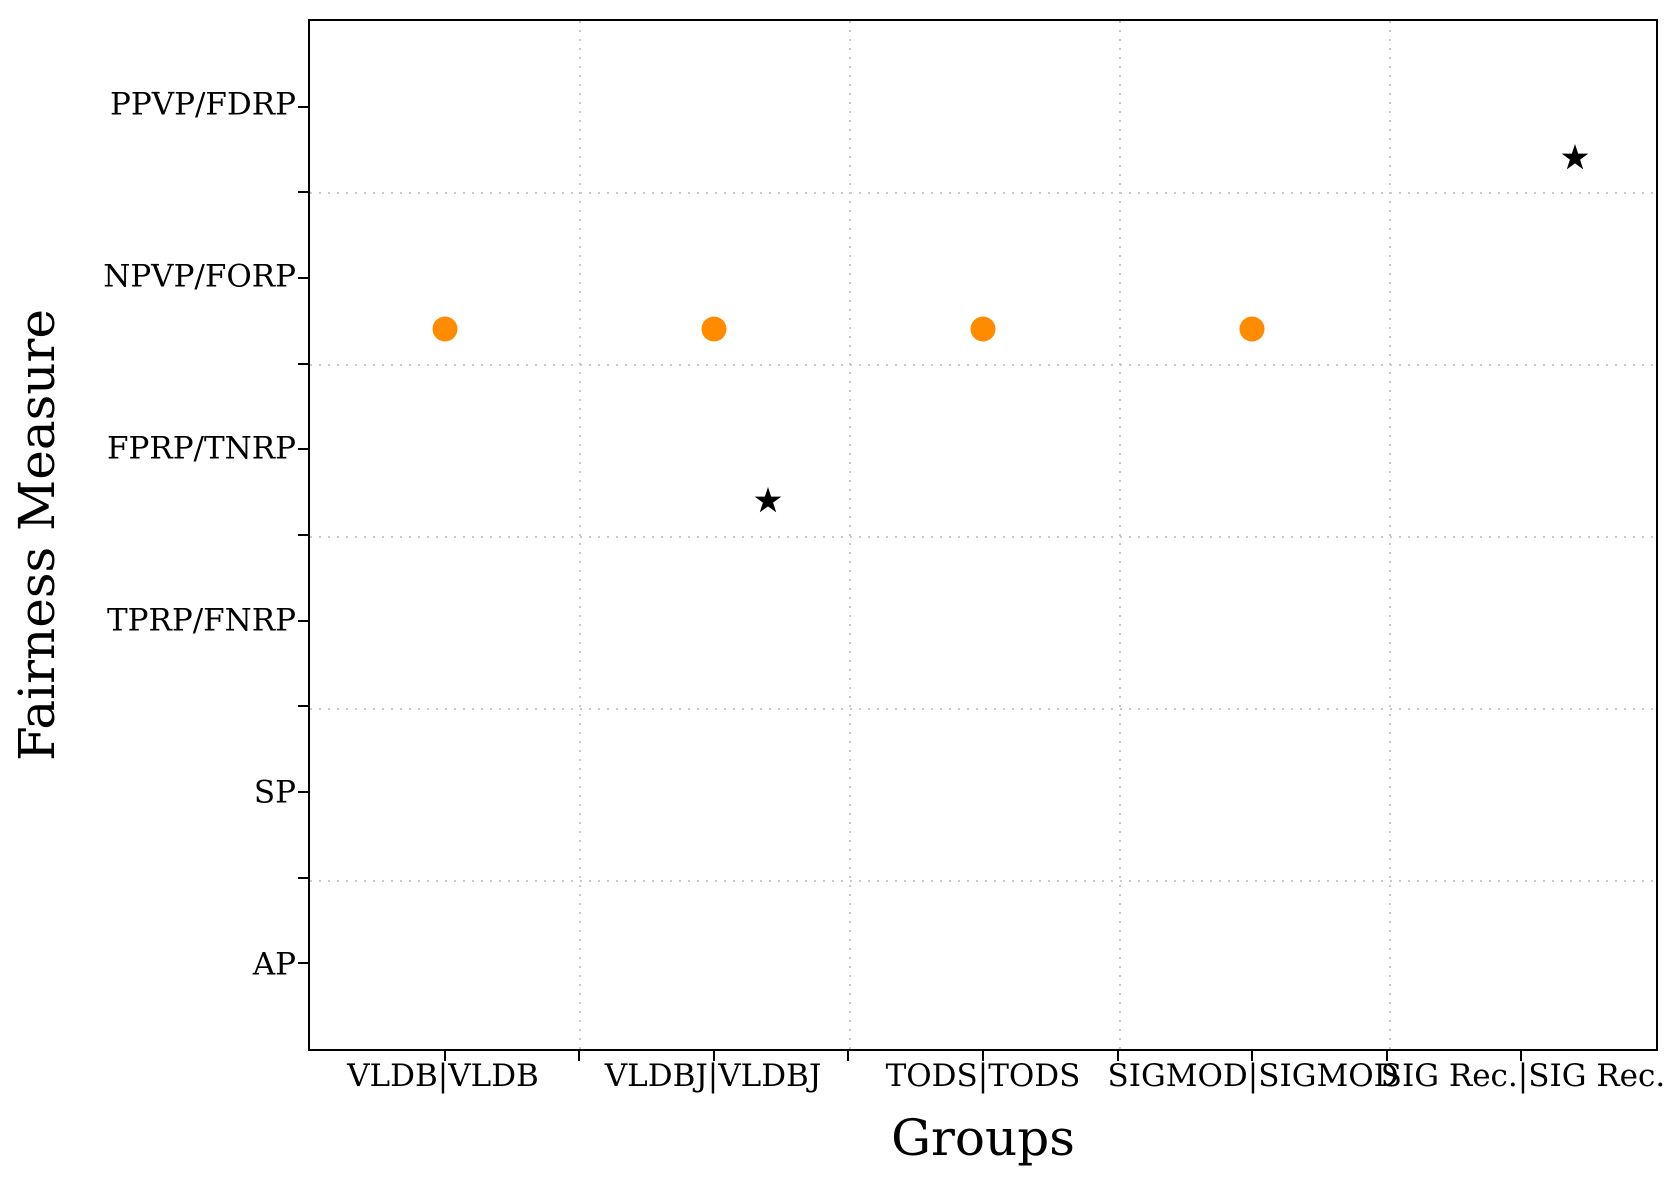  What do you see at coordinates (37, 535) in the screenshot?
I see `y-axis-title: Fairness Measure` at bounding box center [37, 535].